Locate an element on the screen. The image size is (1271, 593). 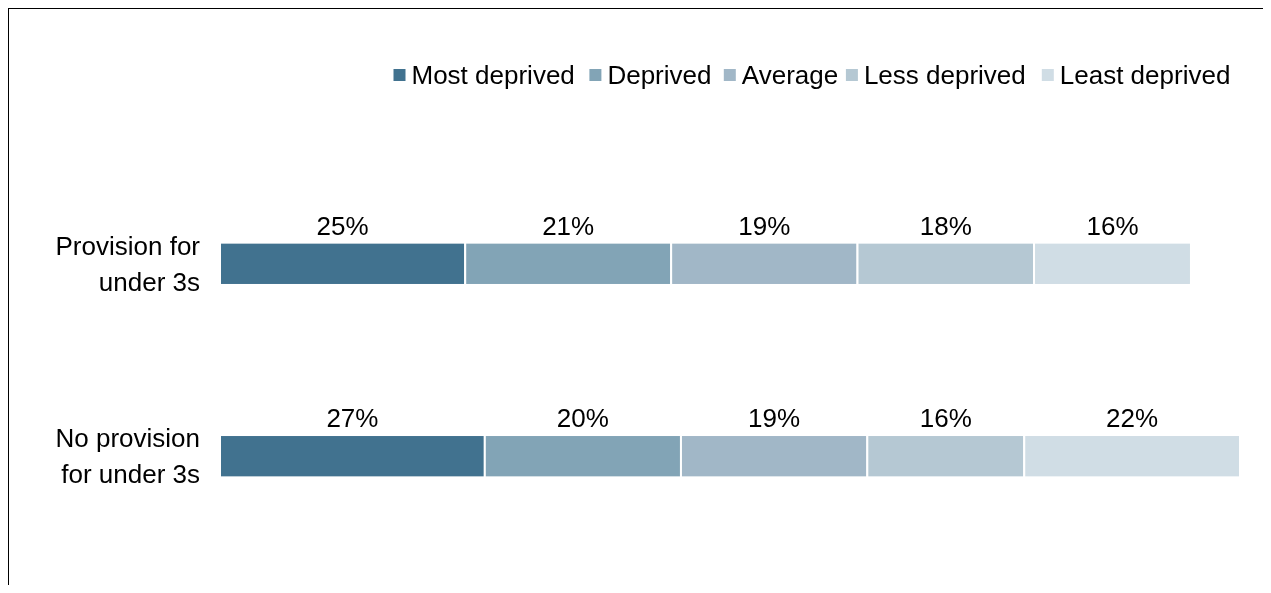
data-label: 18% is located at coordinates (945, 225).